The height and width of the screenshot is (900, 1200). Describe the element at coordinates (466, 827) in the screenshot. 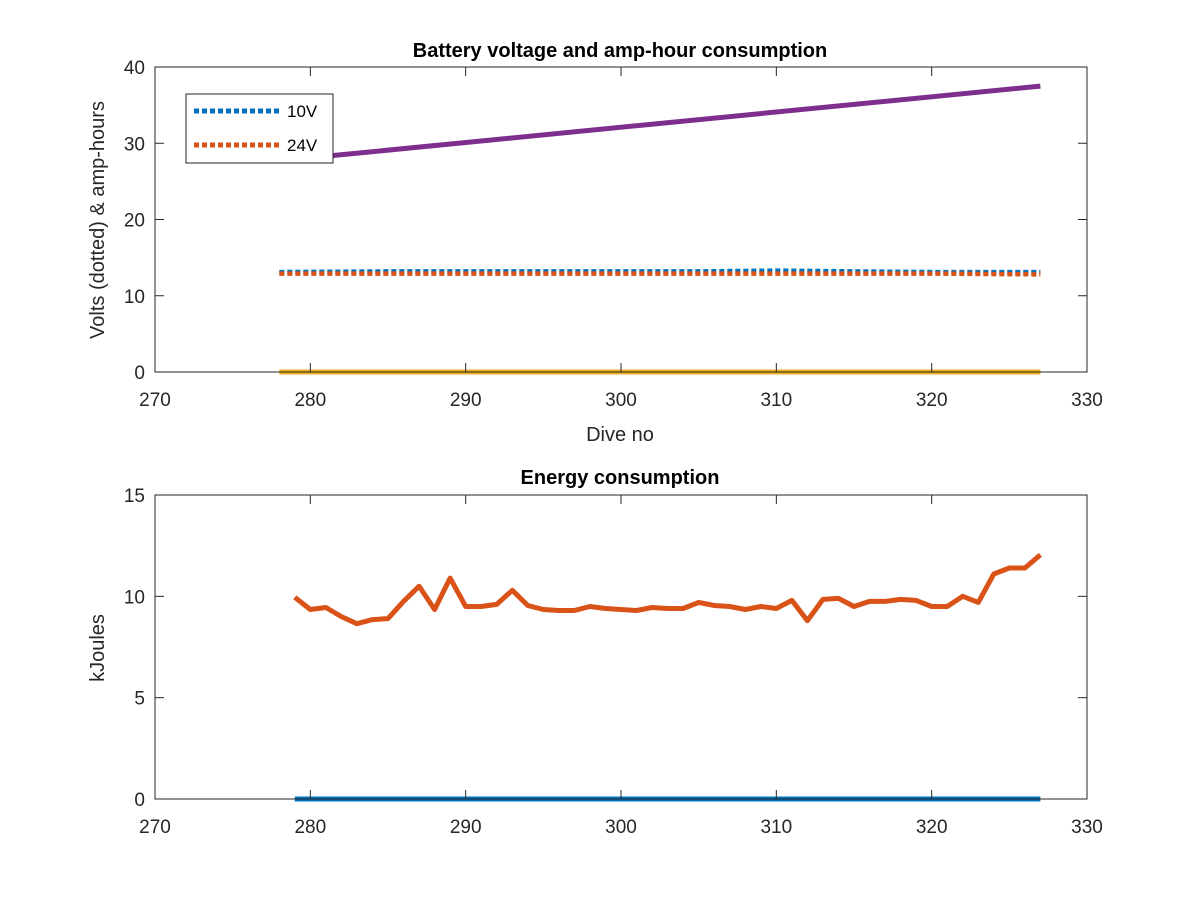

I see `energy-xtick-label: 290` at that location.